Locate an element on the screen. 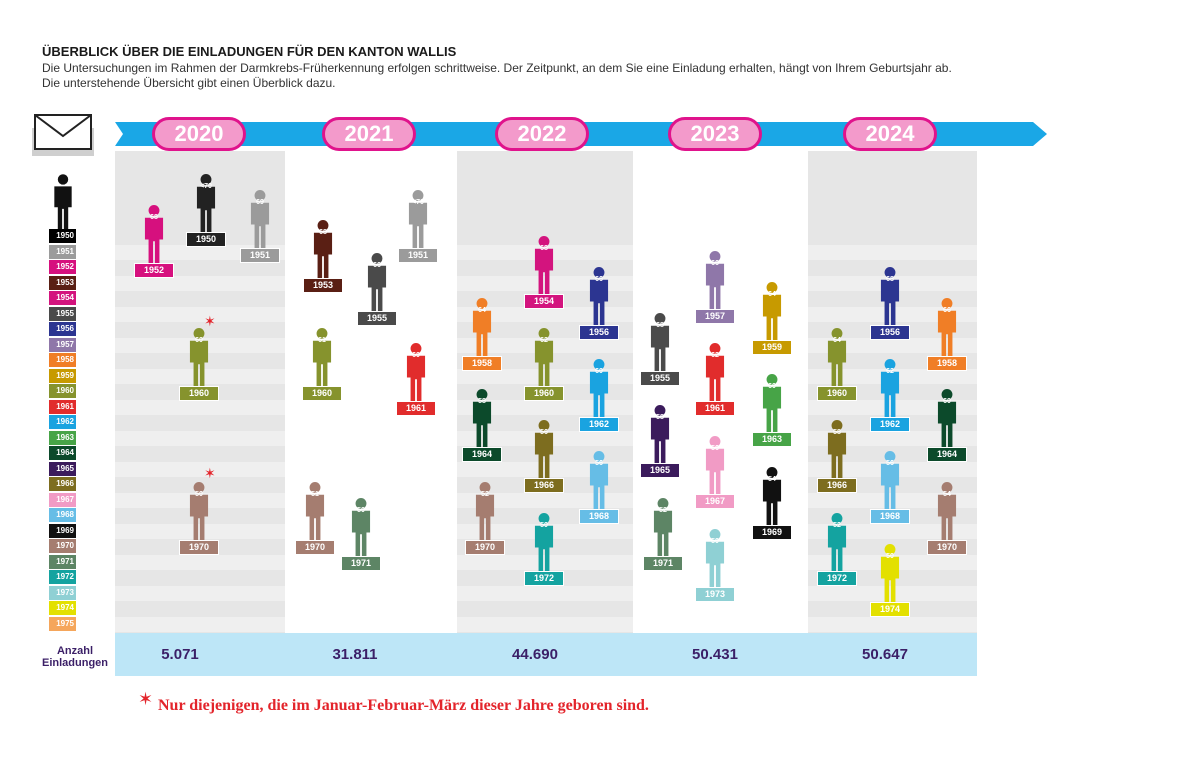 Image resolution: width=1200 pixels, height=759 pixels. person-figure-1968: 56 1968 is located at coordinates (599, 489).